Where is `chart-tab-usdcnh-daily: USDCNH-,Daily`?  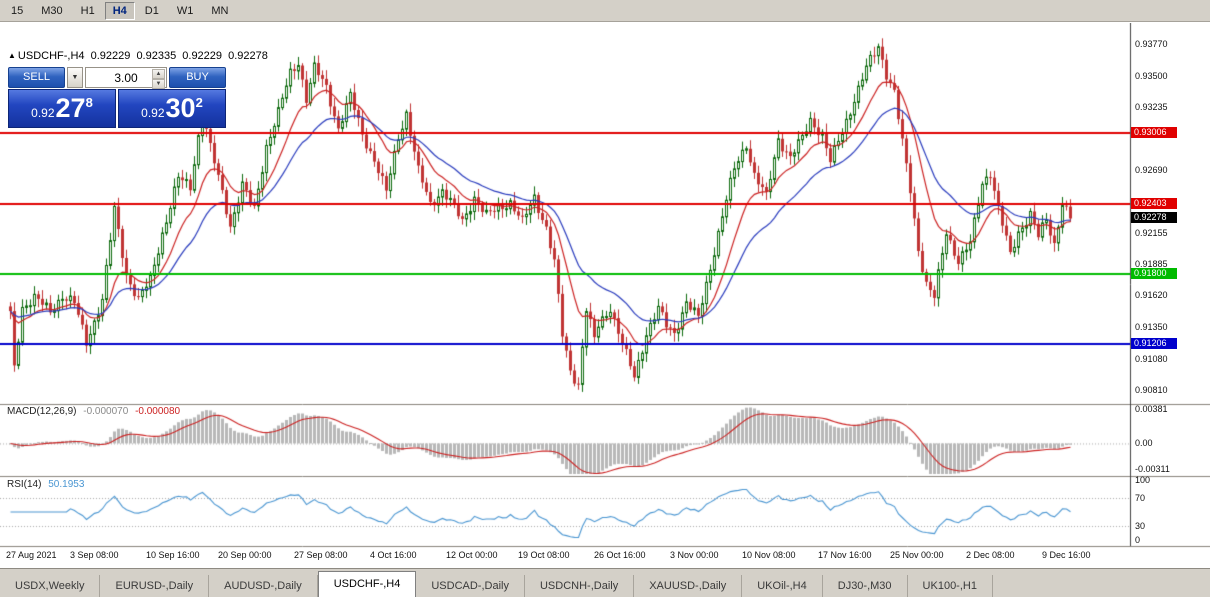
chart-tab-usdcnh-daily: USDCNH-,Daily is located at coordinates (580, 586).